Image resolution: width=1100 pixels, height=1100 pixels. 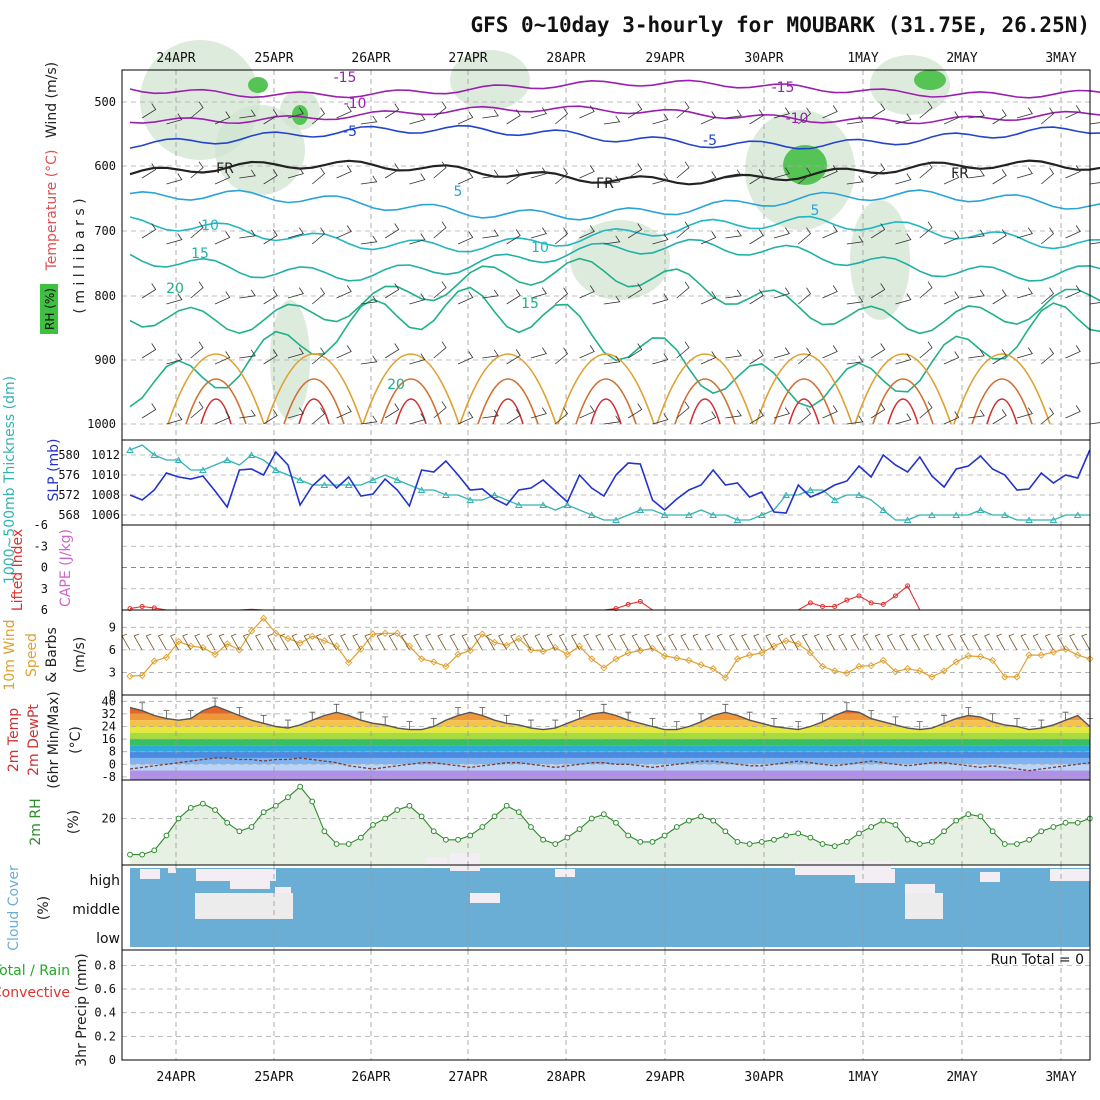 What do you see at coordinates (41, 525) in the screenshot?
I see `li-tick-label: -6` at bounding box center [41, 525].